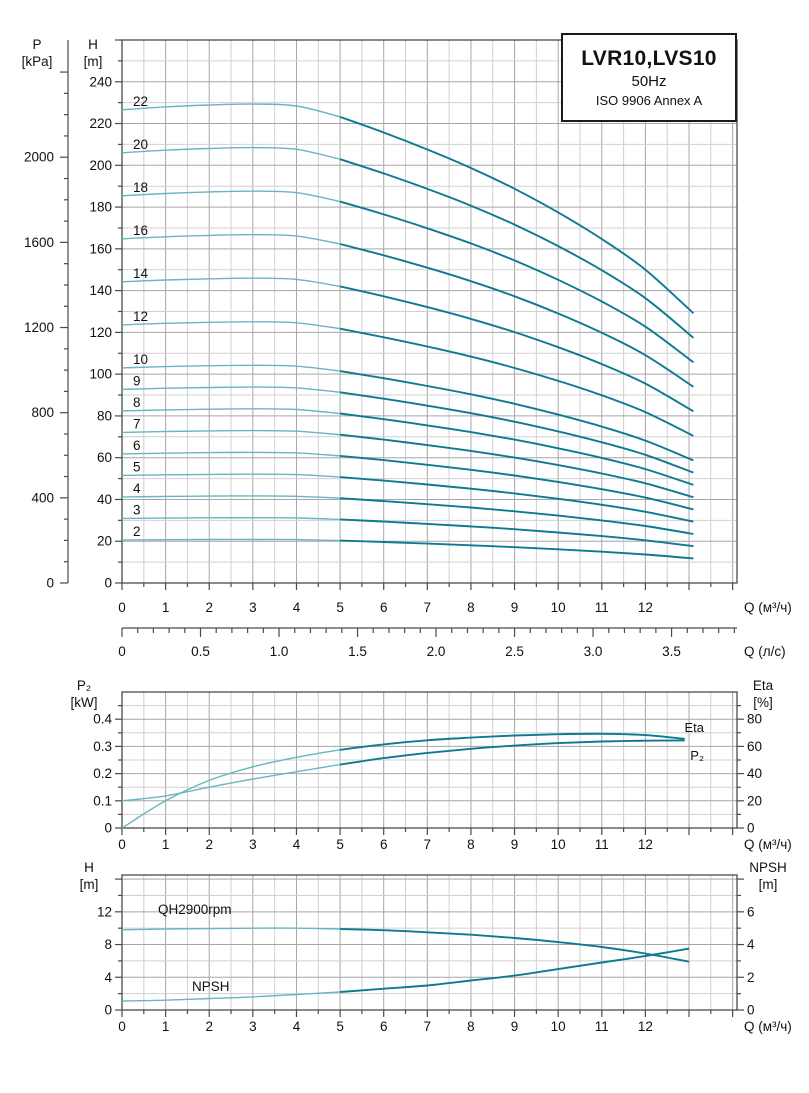 This screenshot has width=809, height=1093. What do you see at coordinates (602, 844) in the screenshot?
I see `svg-text: 11` at bounding box center [602, 844].